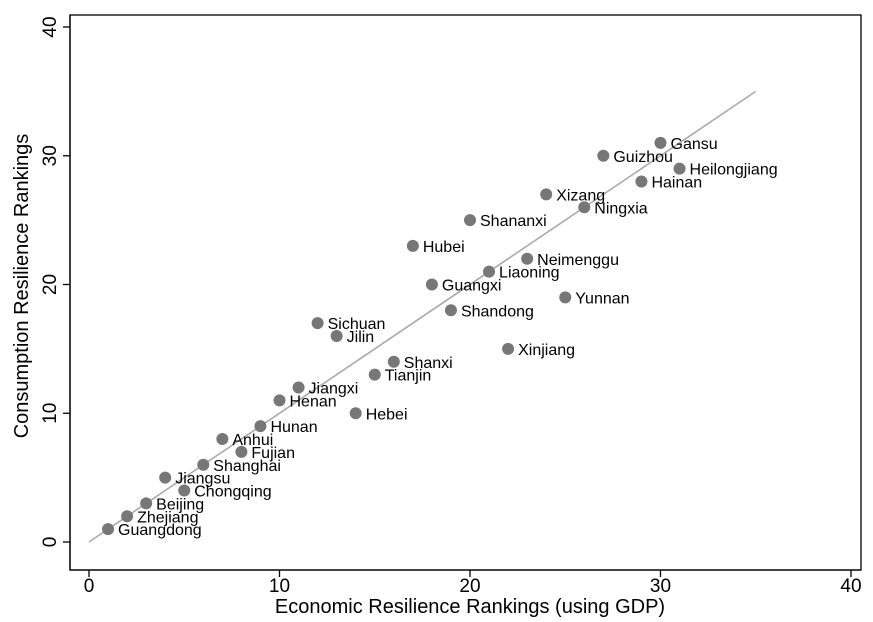 Image resolution: width=873 pixels, height=622 pixels. Describe the element at coordinates (470, 607) in the screenshot. I see `x-axis-title: Economic Resilience Rankings (using GDP)` at that location.